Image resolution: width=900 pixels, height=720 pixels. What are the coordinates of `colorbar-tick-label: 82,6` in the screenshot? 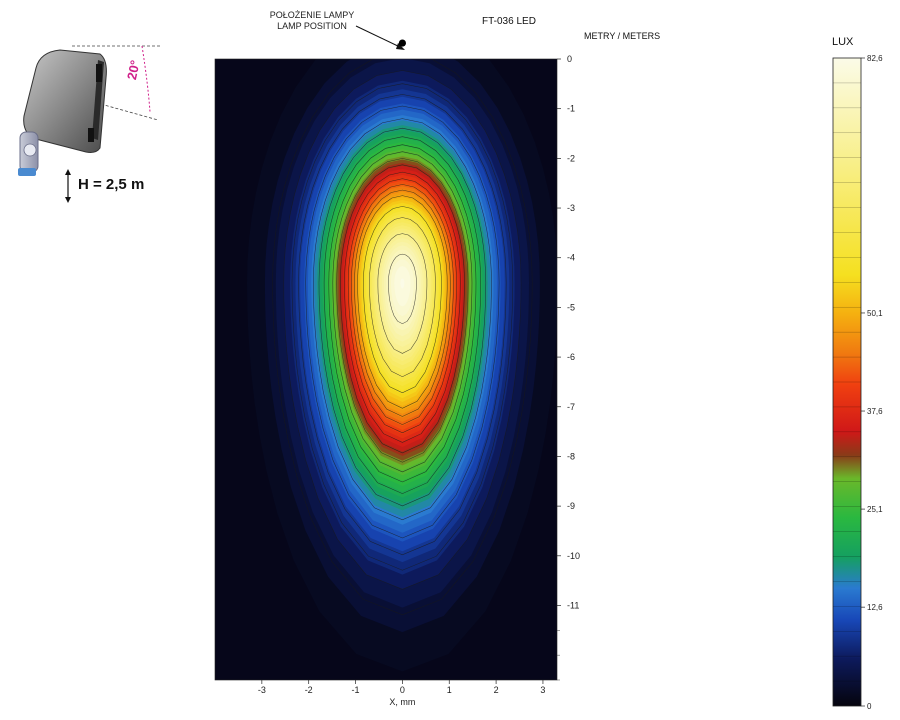 It's located at (875, 58).